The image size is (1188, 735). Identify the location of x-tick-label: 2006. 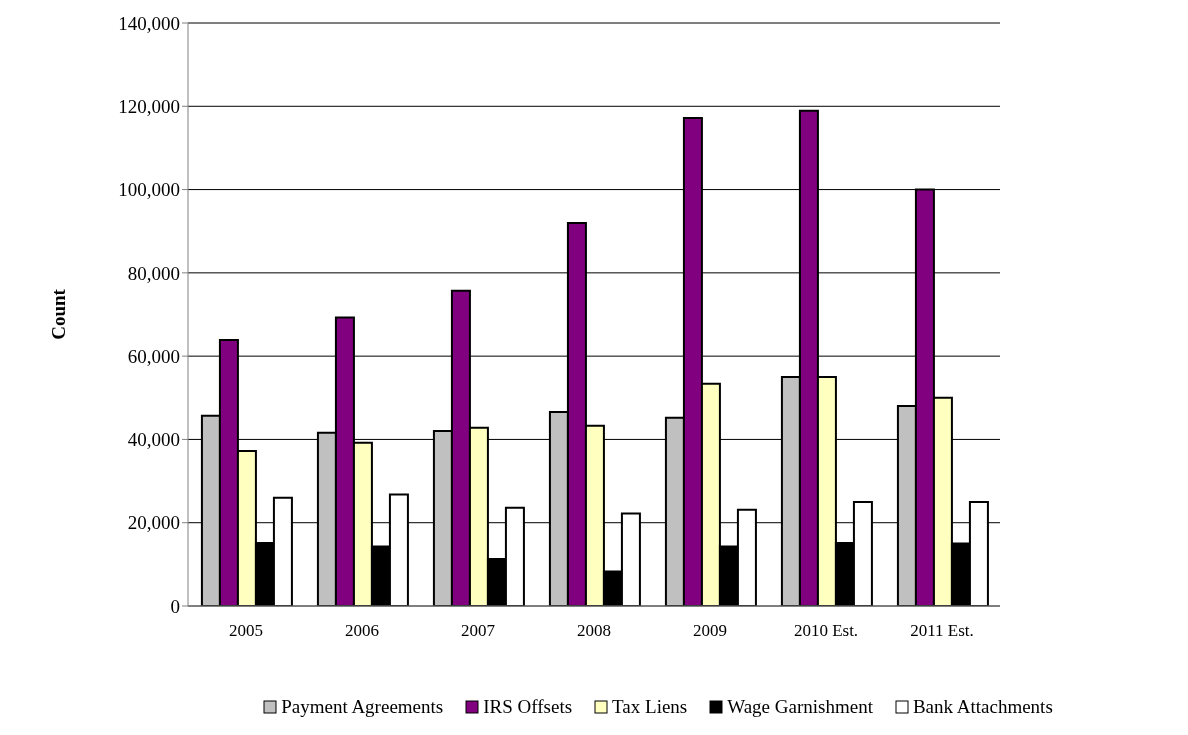
(362, 631).